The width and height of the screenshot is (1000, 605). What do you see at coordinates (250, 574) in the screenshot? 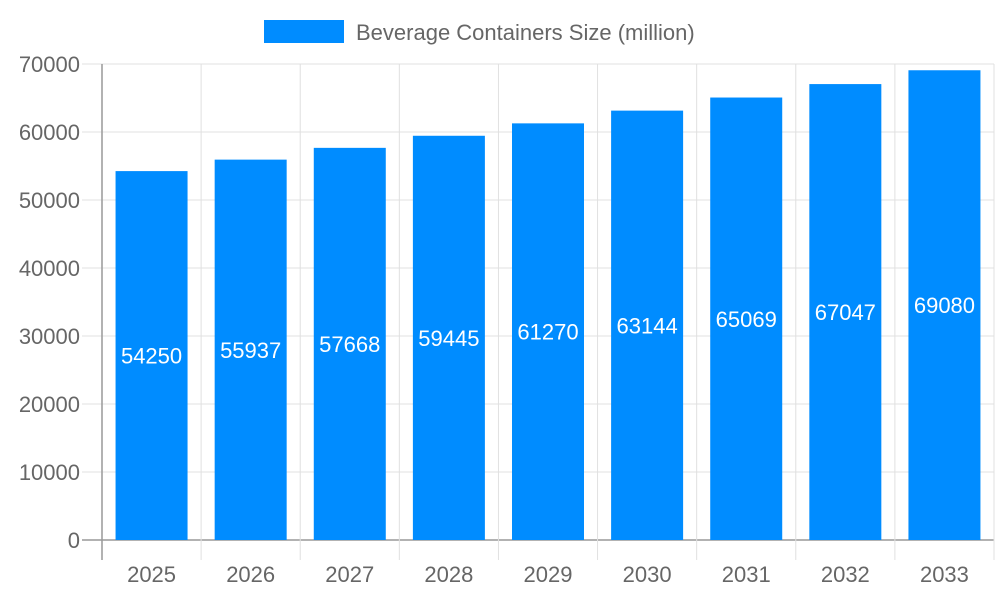
I see `x-tick-label: 2026` at bounding box center [250, 574].